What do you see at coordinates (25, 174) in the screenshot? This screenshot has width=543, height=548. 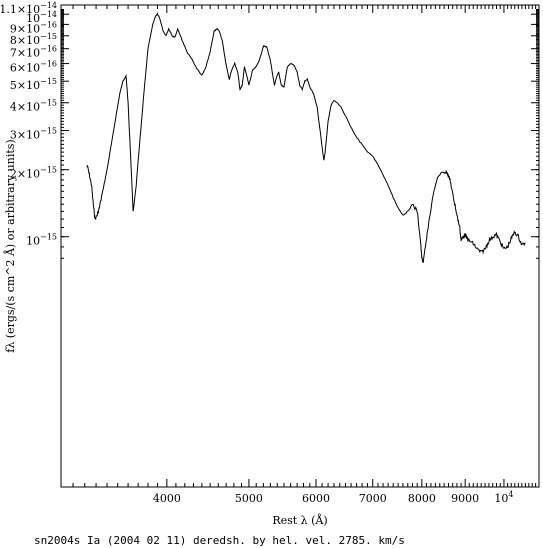 I see `y-tick-mantissa: 2×10` at bounding box center [25, 174].